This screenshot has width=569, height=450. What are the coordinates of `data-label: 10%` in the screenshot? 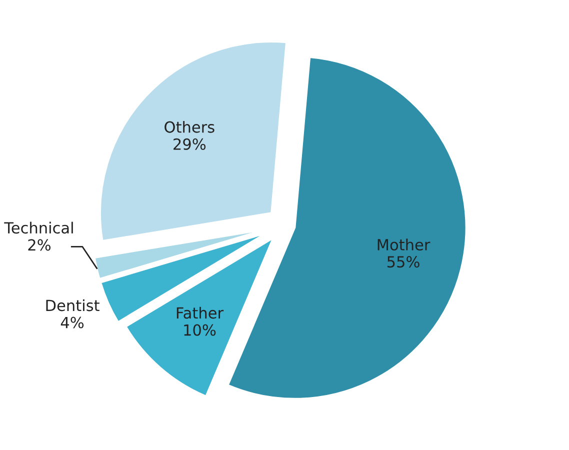 It's located at (200, 330).